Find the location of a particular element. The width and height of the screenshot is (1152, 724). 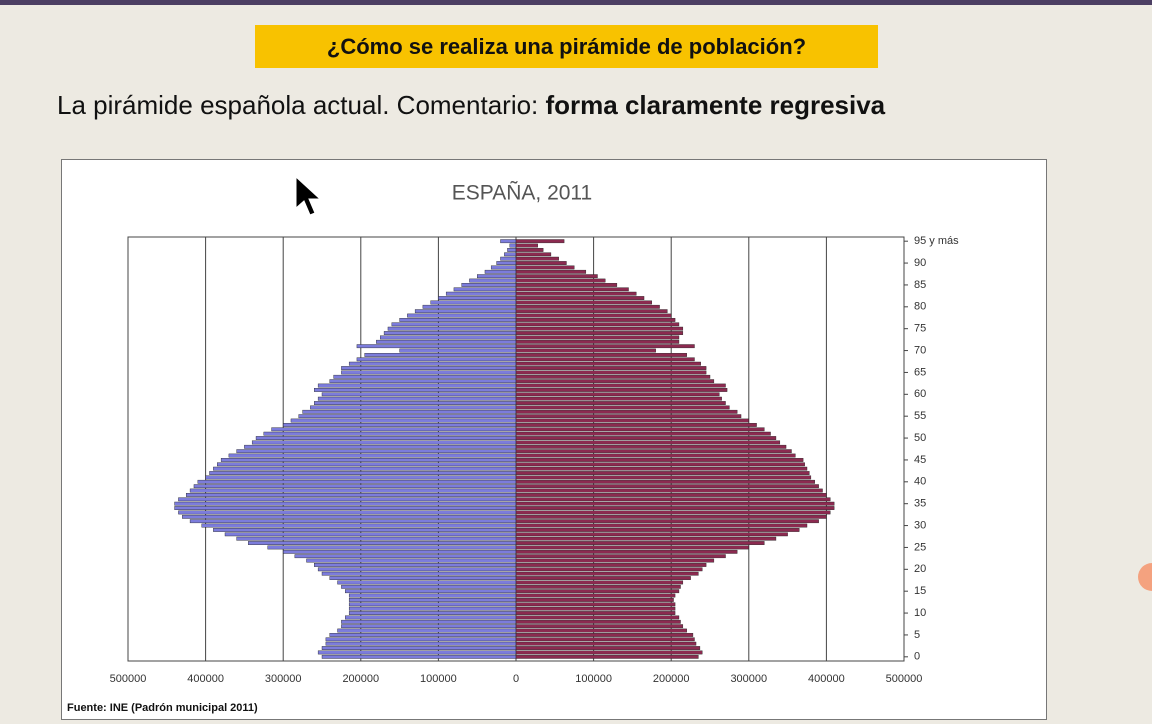

y-tick-label: 40 is located at coordinates (920, 482).